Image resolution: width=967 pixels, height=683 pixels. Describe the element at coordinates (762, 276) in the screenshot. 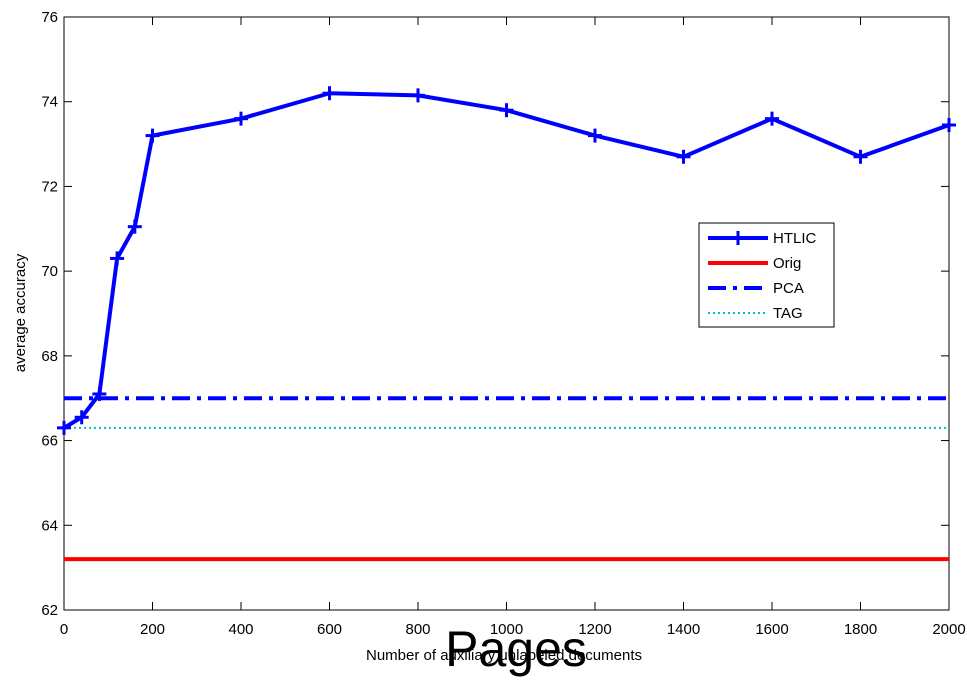

I see `legend-items: HTLIC Orig PCA TAG` at that location.